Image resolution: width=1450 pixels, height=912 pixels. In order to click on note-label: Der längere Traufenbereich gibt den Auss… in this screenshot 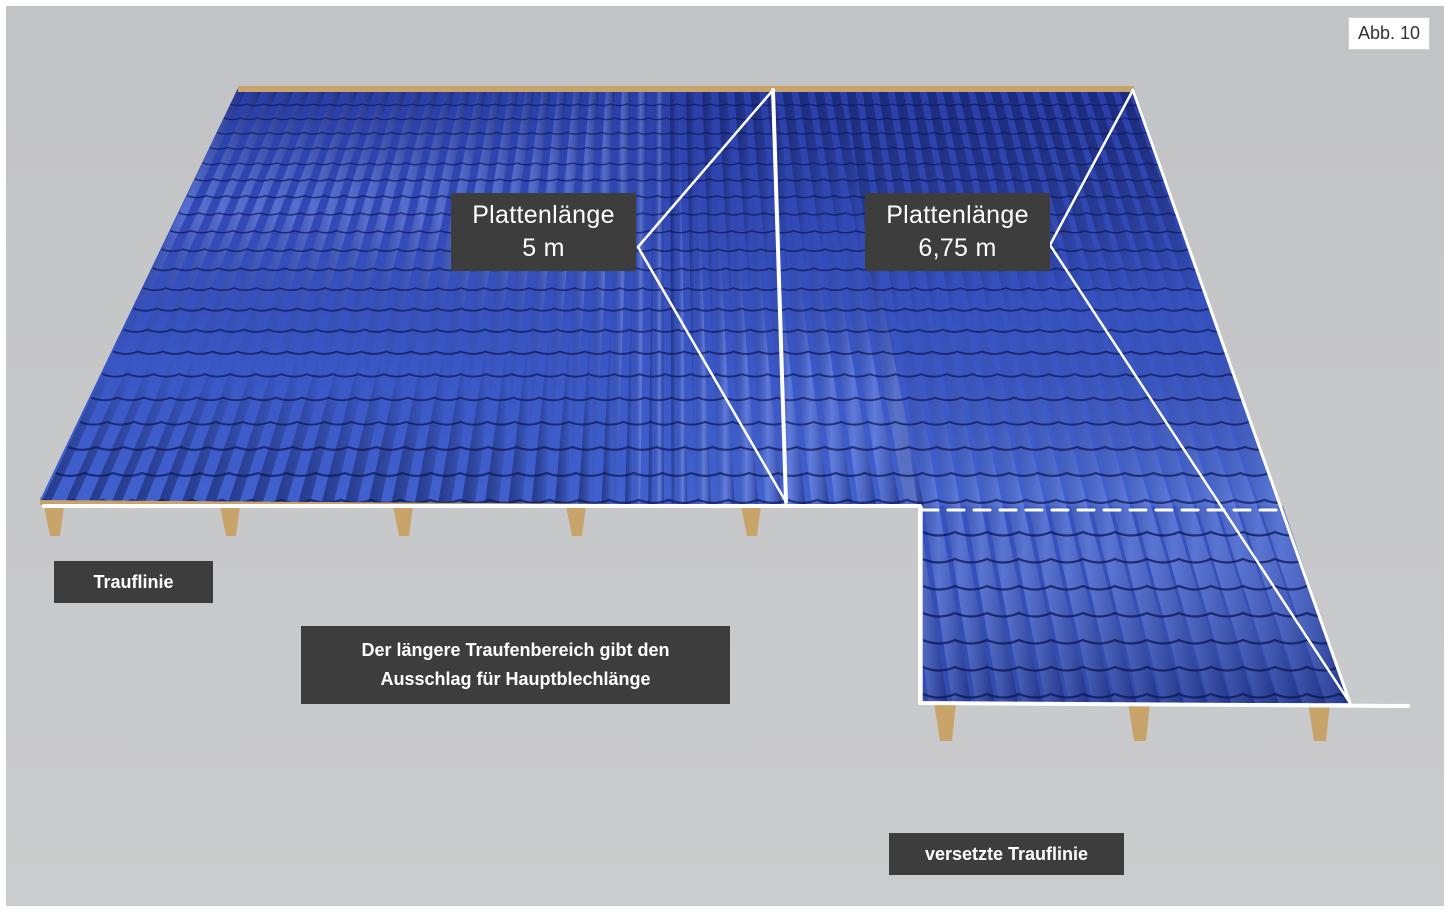, I will do `click(515, 665)`.